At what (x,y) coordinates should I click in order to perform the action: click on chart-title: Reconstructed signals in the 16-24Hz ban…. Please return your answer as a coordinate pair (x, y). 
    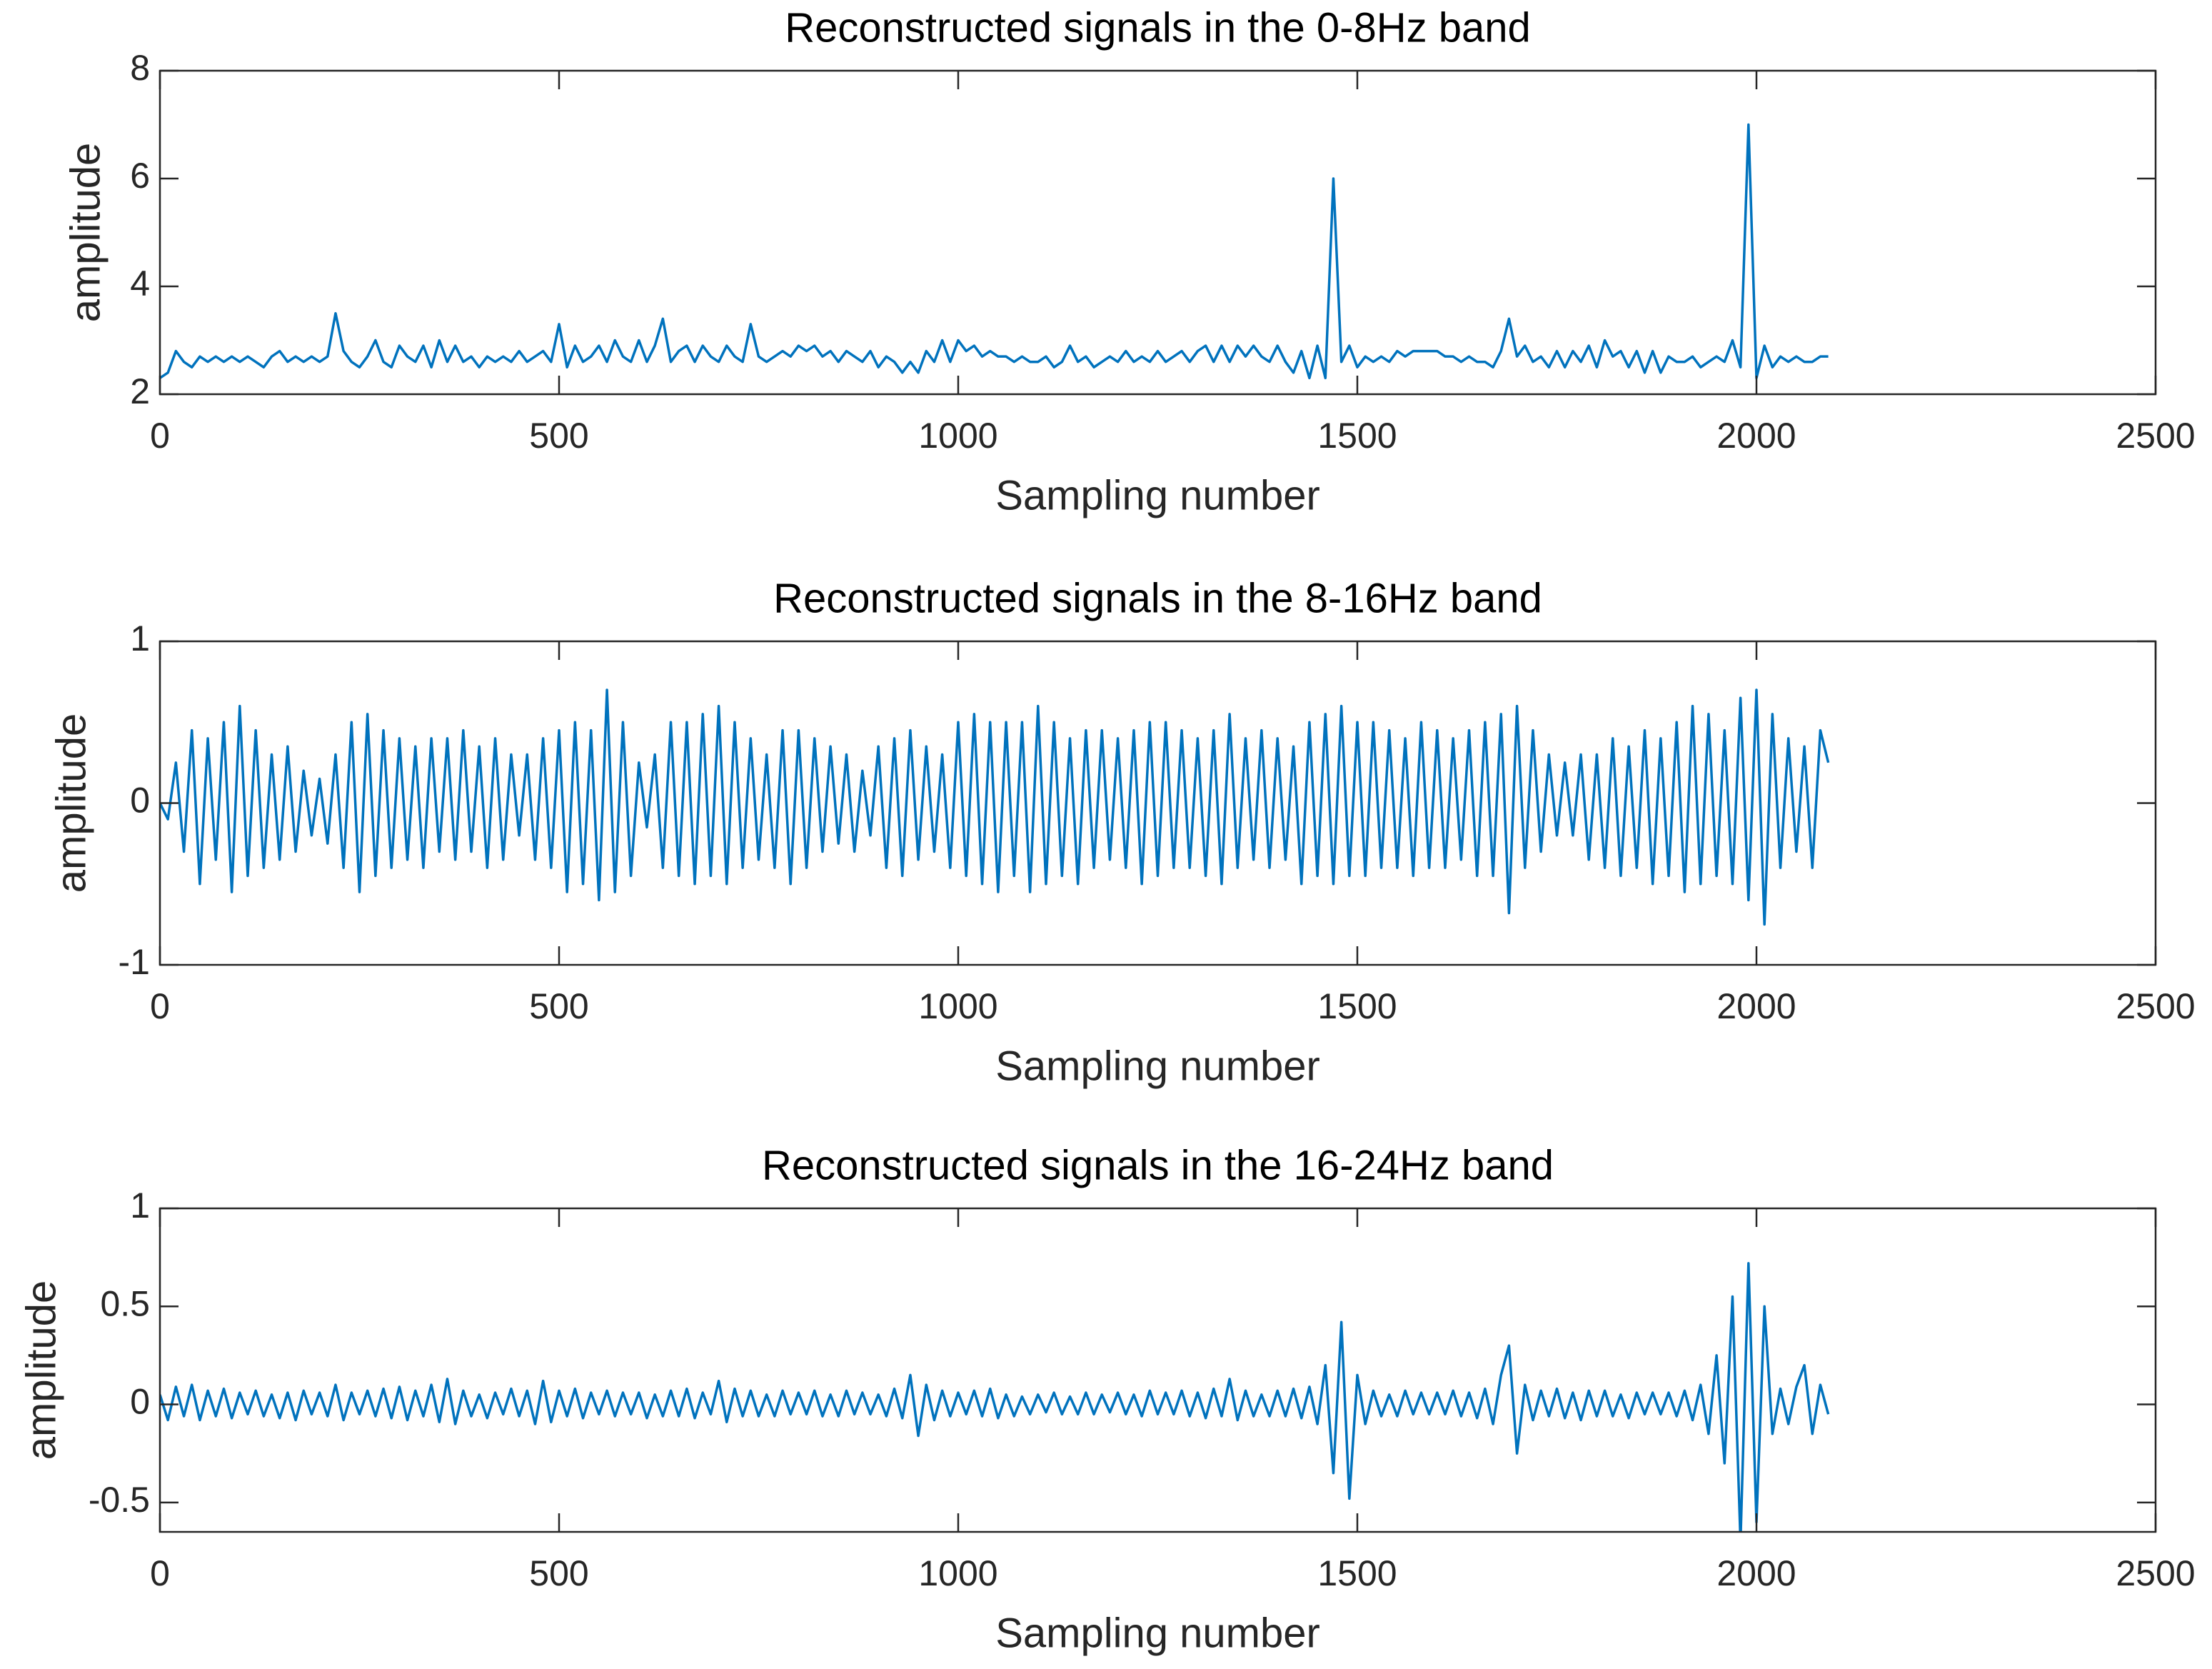
    Looking at the image, I should click on (1158, 1165).